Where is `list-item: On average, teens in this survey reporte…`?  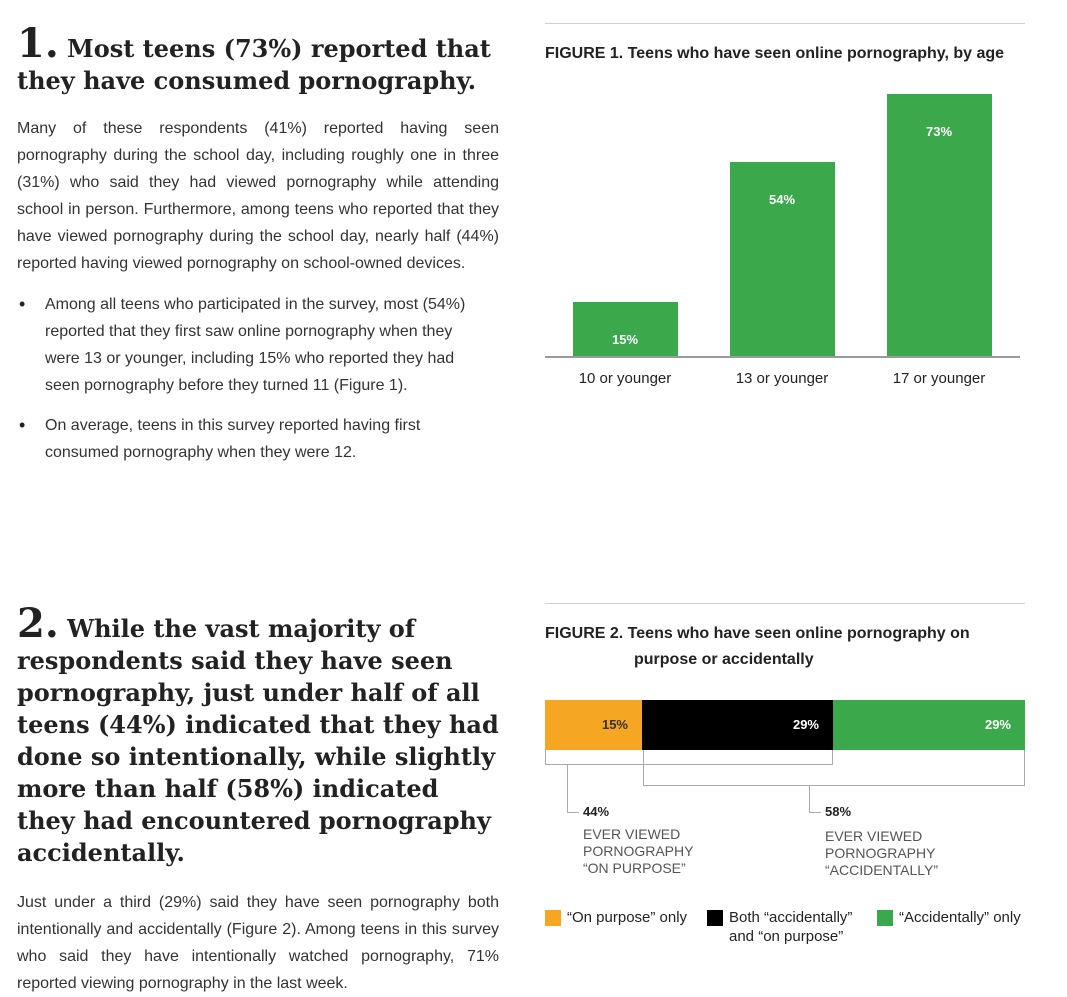 list-item: On average, teens in this survey reporte… is located at coordinates (247, 439).